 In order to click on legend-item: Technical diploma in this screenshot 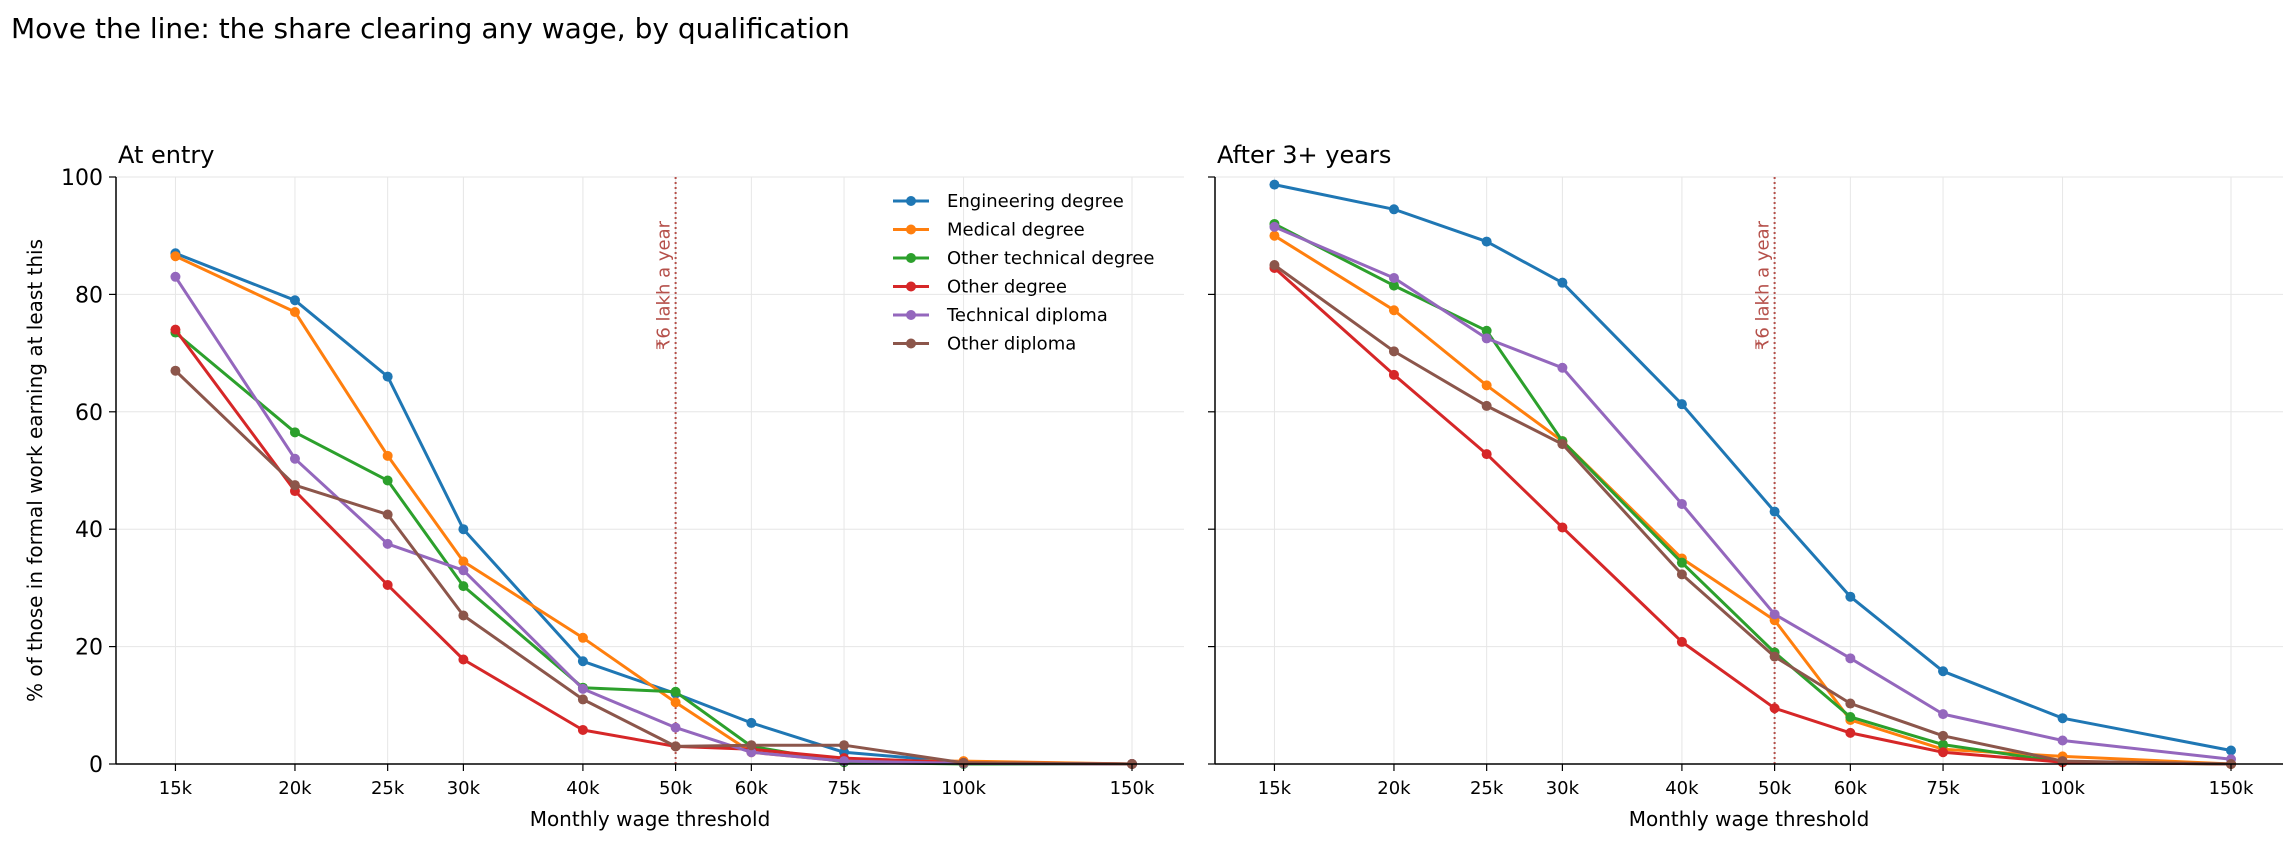, I will do `click(1000, 315)`.